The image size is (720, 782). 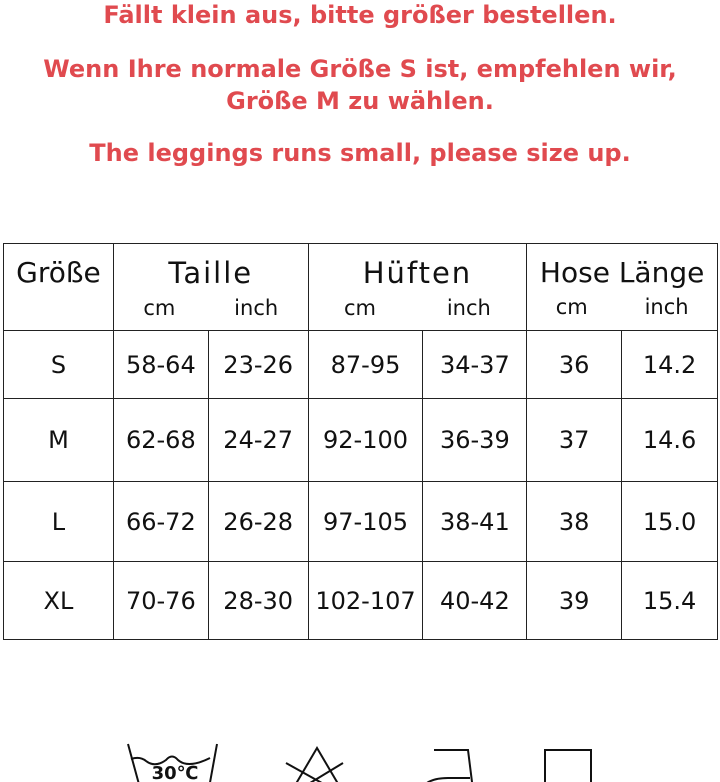 I want to click on header-length: Hose Länge cm inch, so click(x=622, y=287).